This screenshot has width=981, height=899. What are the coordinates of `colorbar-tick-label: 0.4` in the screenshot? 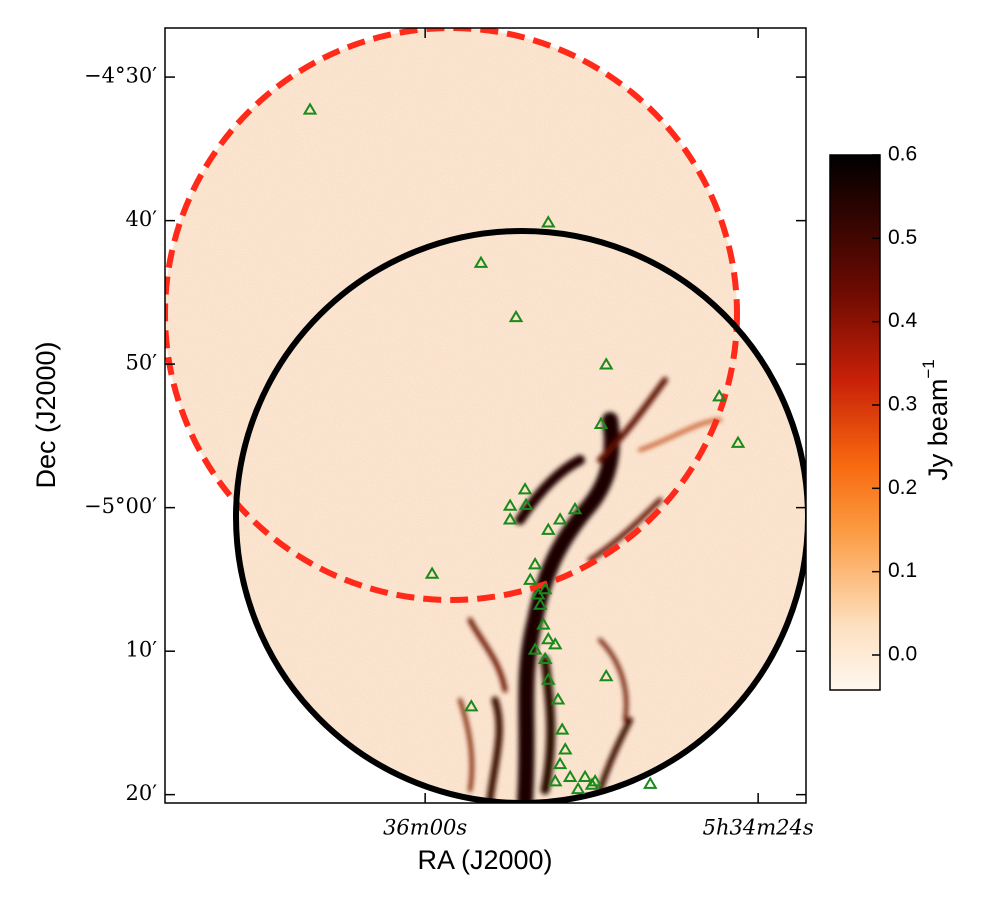 It's located at (903, 320).